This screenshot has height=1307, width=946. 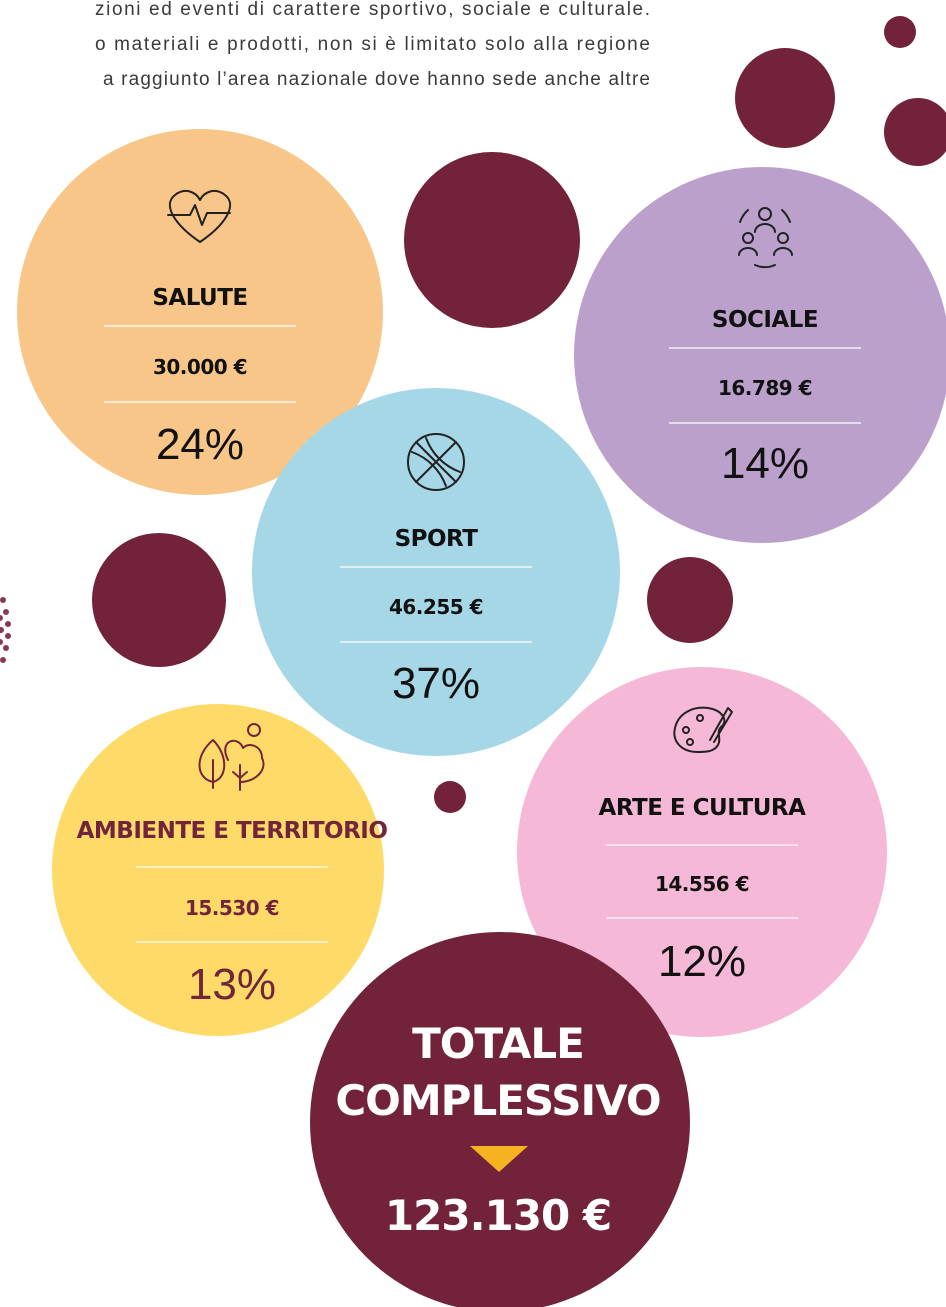 I want to click on category-percent: 13%, so click(x=232, y=984).